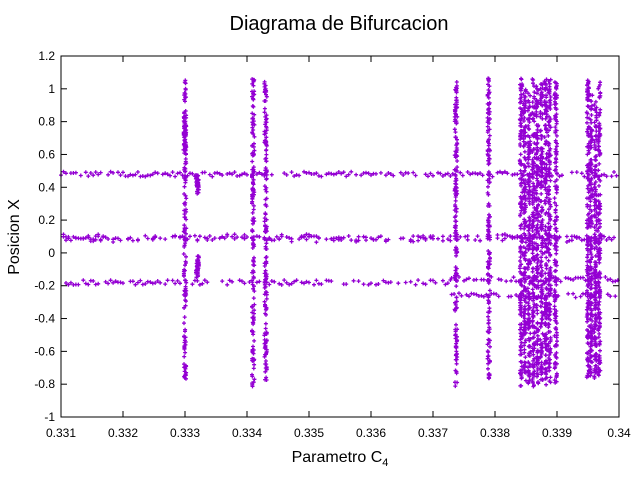  I want to click on chart-title: Diagrama de Bifurcacion, so click(339, 24).